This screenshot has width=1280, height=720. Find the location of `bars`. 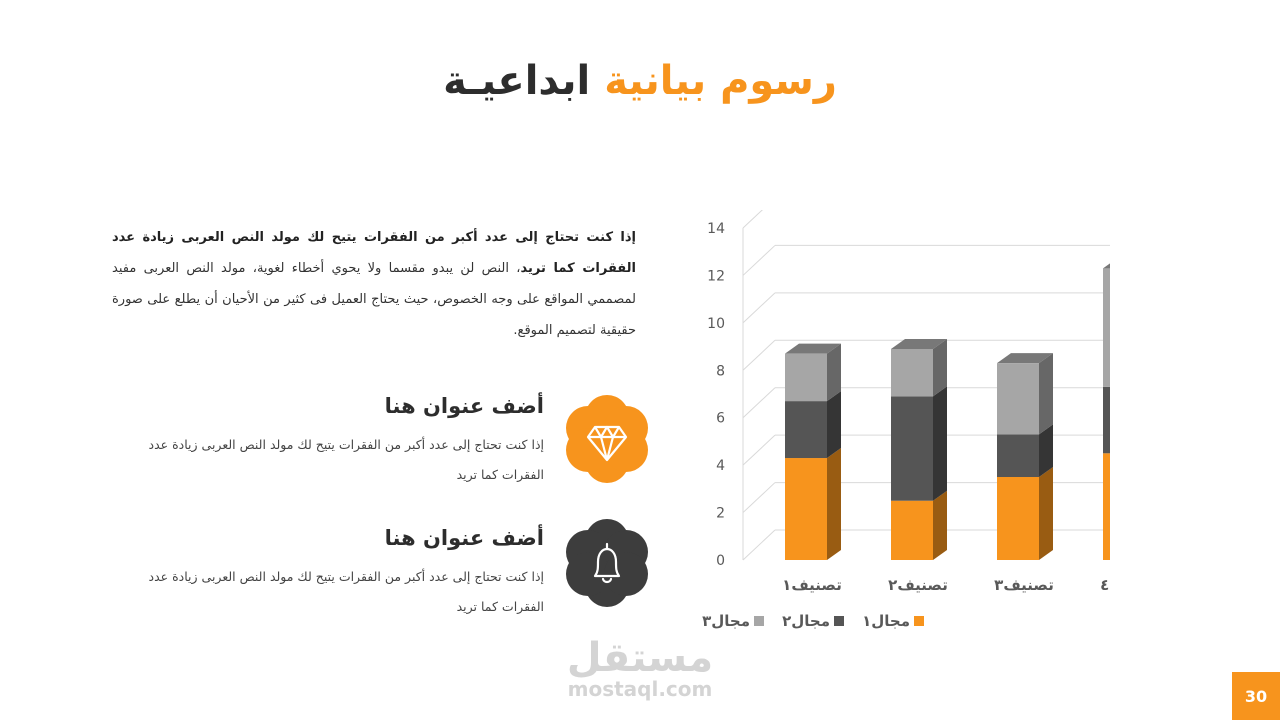

bars is located at coordinates (947, 411).